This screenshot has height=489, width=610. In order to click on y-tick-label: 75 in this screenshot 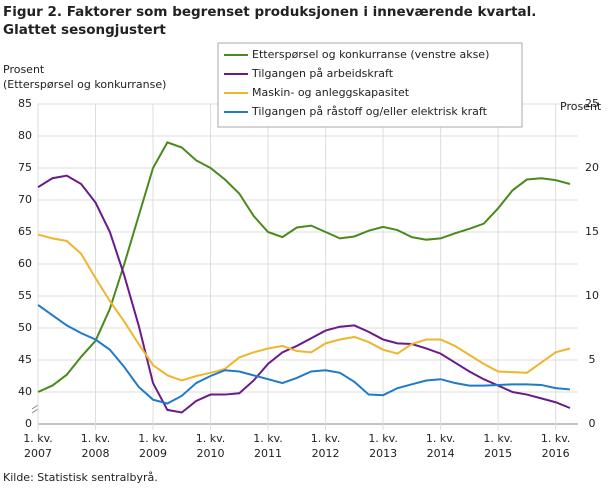, I will do `click(25, 167)`.